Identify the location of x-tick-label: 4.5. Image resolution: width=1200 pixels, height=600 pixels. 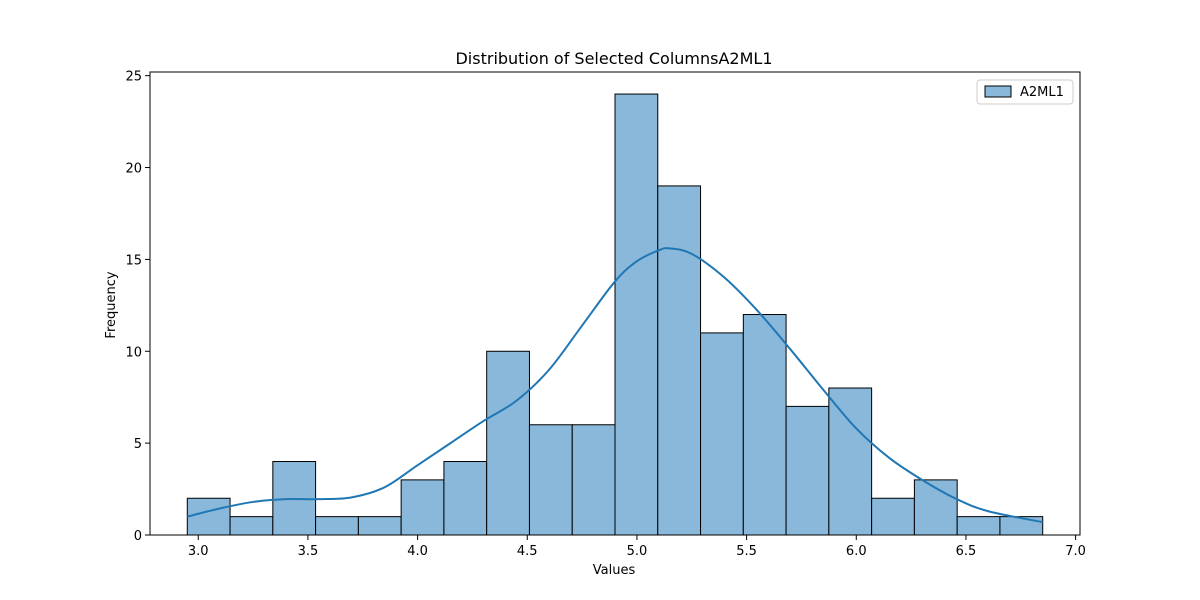
(527, 551).